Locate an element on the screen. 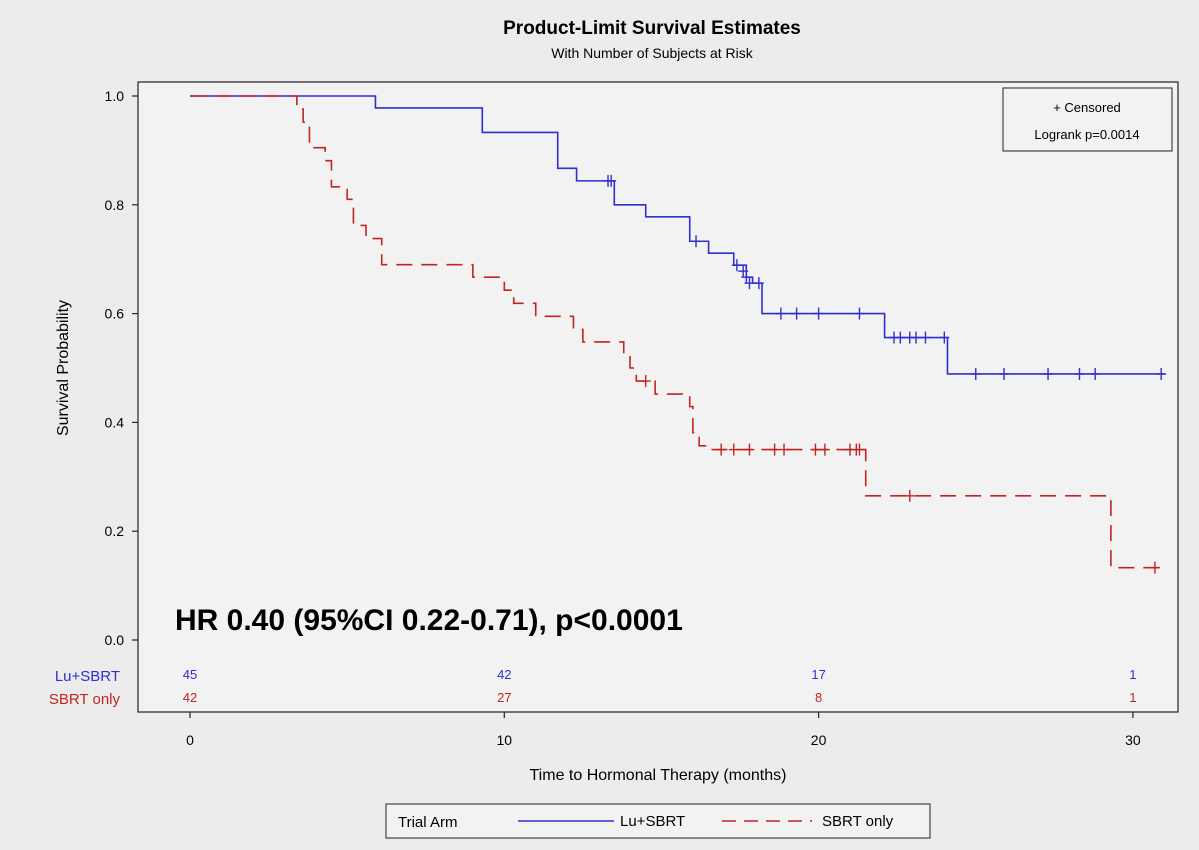 This screenshot has width=1199, height=850. hr-annotation: HR 0.40 (95%CI 0.22-0.71), p<0.0001 is located at coordinates (429, 620).